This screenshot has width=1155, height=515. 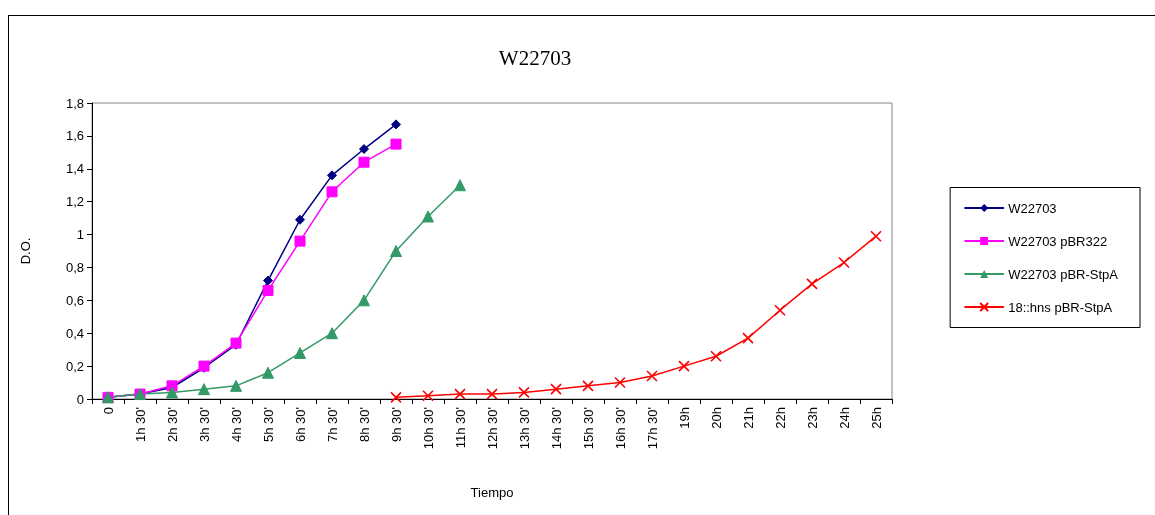 What do you see at coordinates (204, 425) in the screenshot?
I see `x-tick-label: 3h 30'` at bounding box center [204, 425].